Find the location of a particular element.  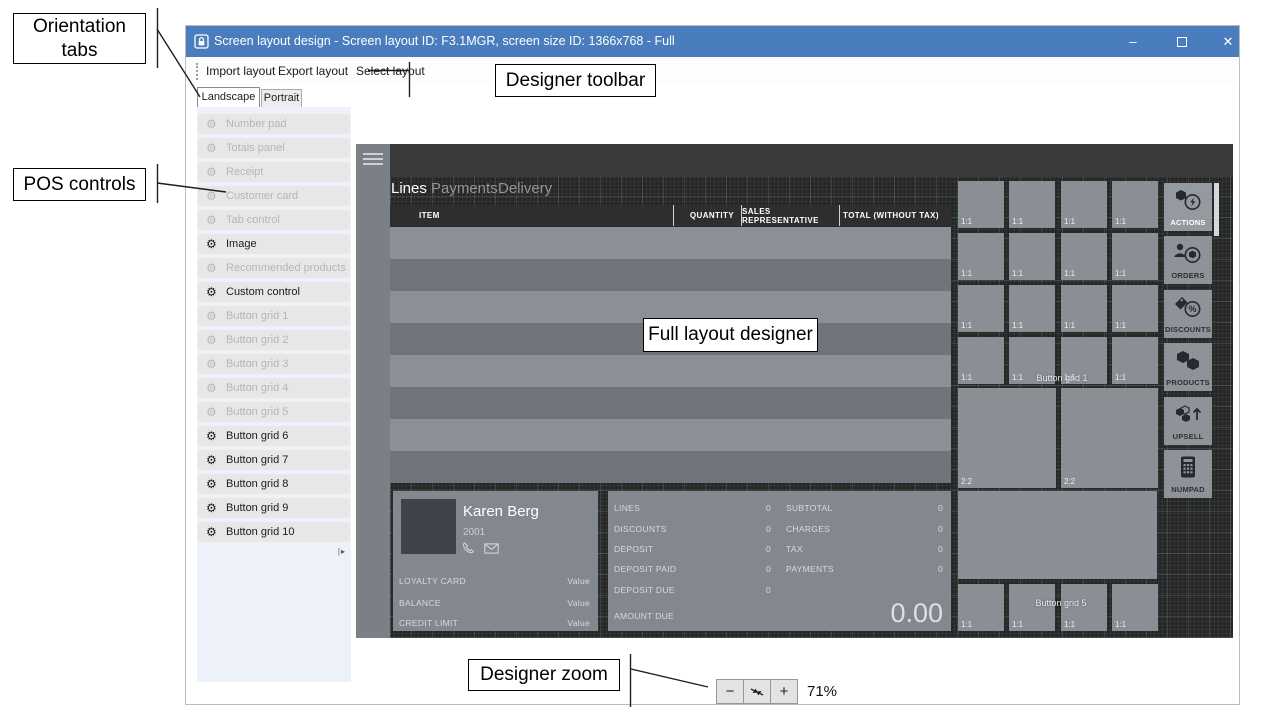

sidebar-item-number-pad: ⚙︎ Number pad is located at coordinates (274, 124).